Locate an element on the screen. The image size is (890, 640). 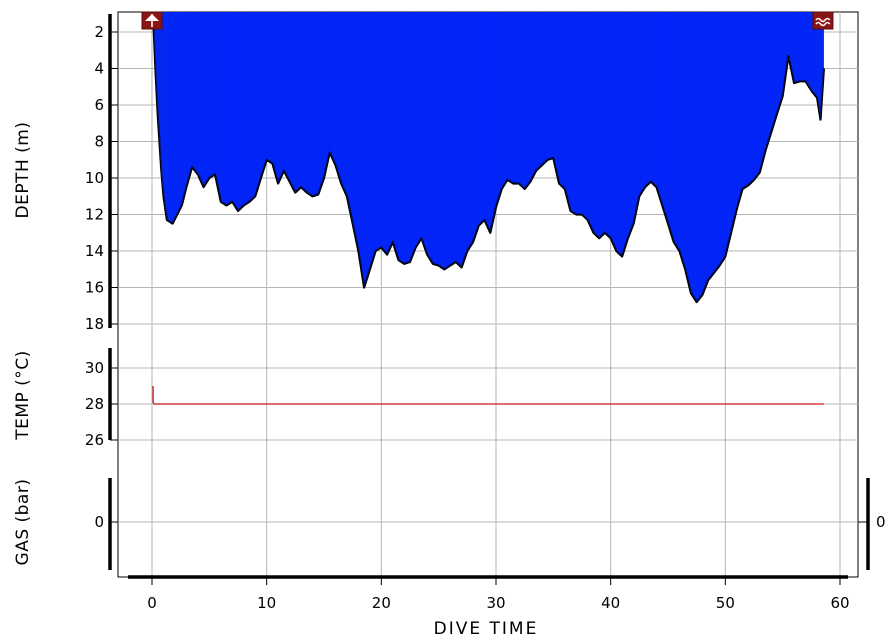
temperature-line is located at coordinates (488, 395).